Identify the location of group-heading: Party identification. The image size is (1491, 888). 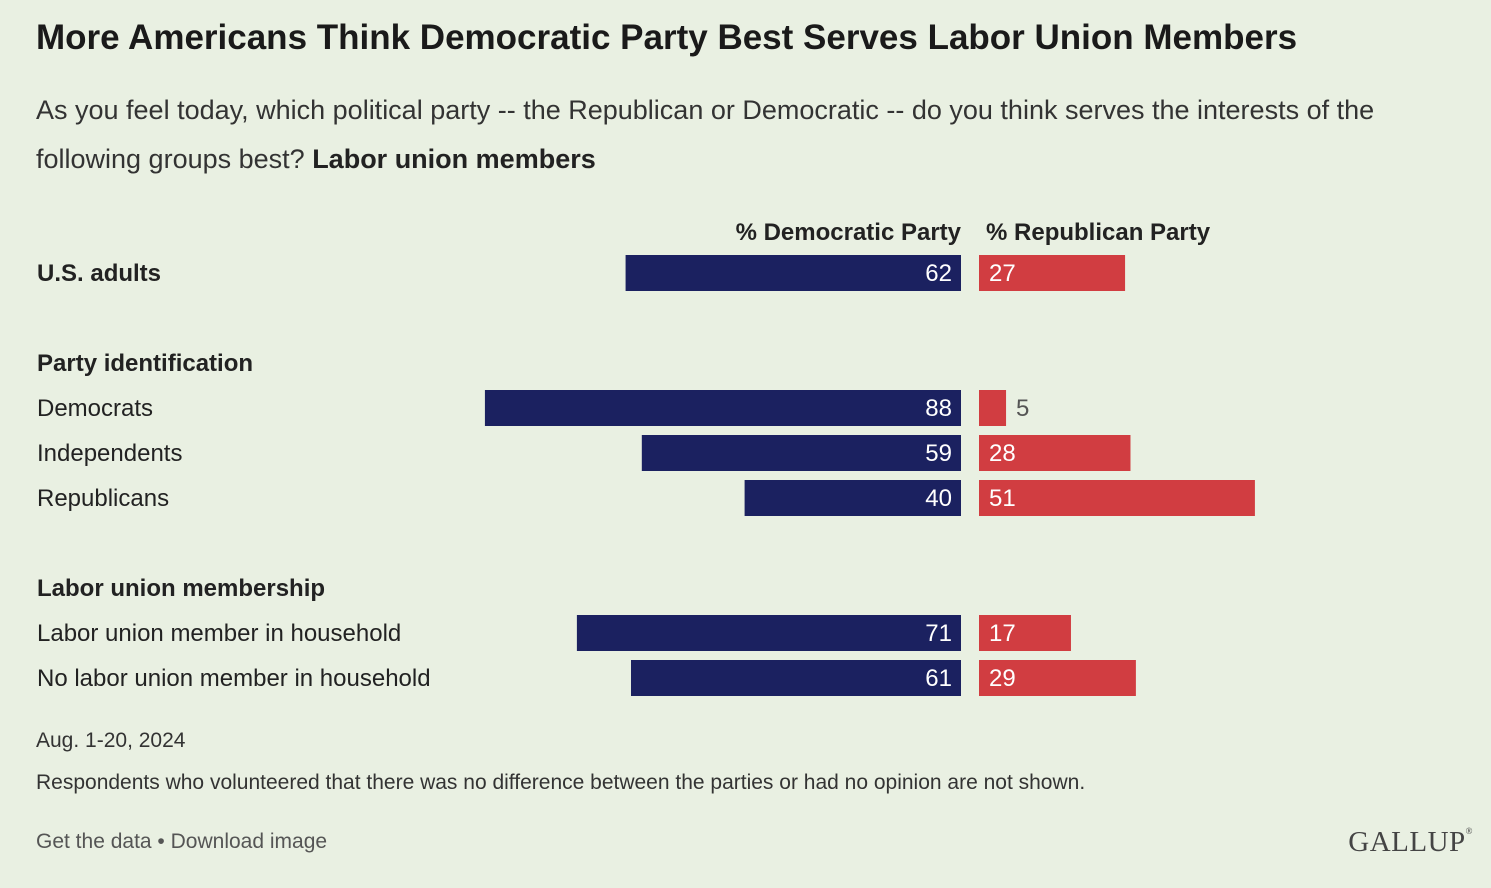
(145, 363).